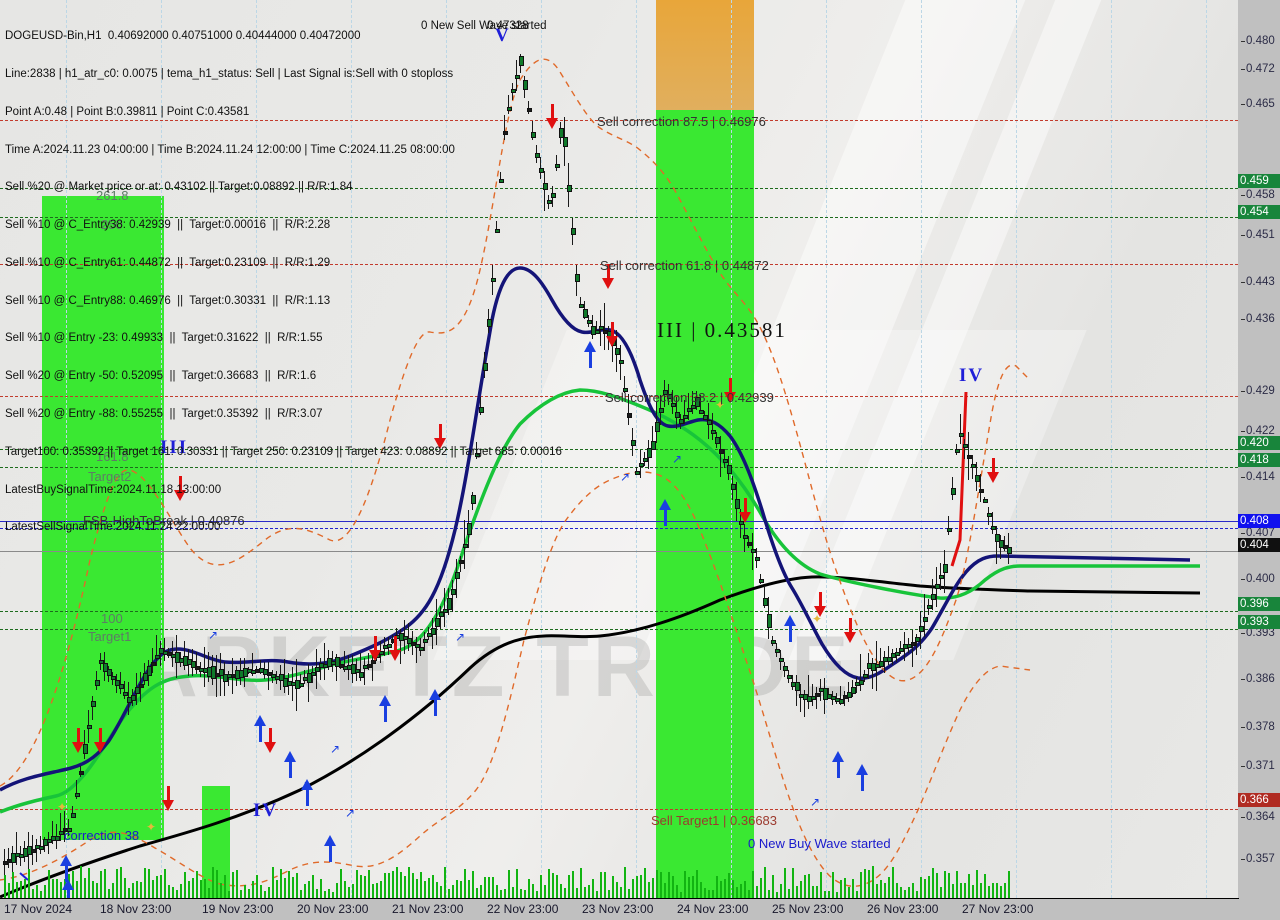 This screenshot has width=1280, height=920. Describe the element at coordinates (151, 827) in the screenshot. I see `star-marker-icon: ✦` at that location.